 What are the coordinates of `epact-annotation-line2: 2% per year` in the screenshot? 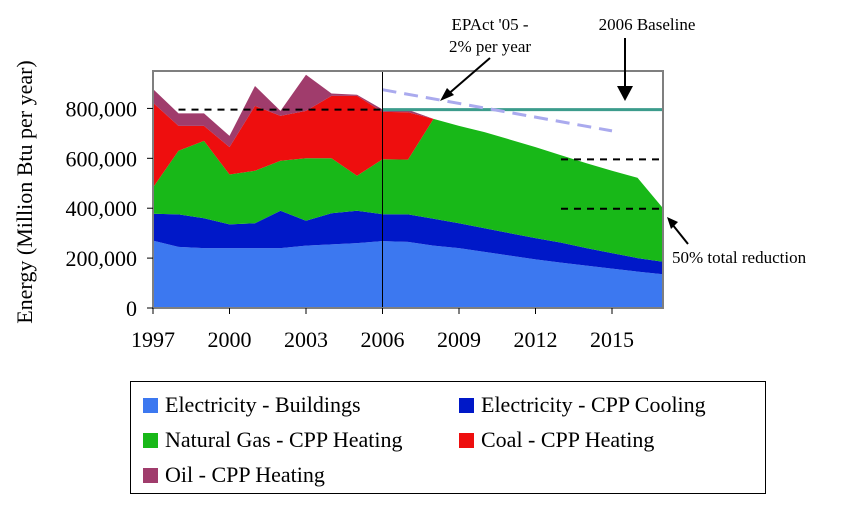 It's located at (490, 46).